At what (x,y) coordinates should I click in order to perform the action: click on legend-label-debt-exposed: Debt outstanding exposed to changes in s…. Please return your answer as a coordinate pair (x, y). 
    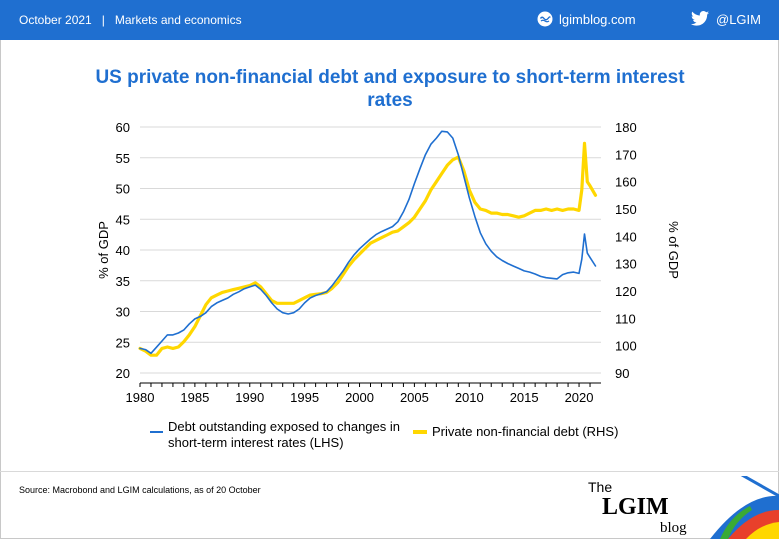
    Looking at the image, I should click on (284, 434).